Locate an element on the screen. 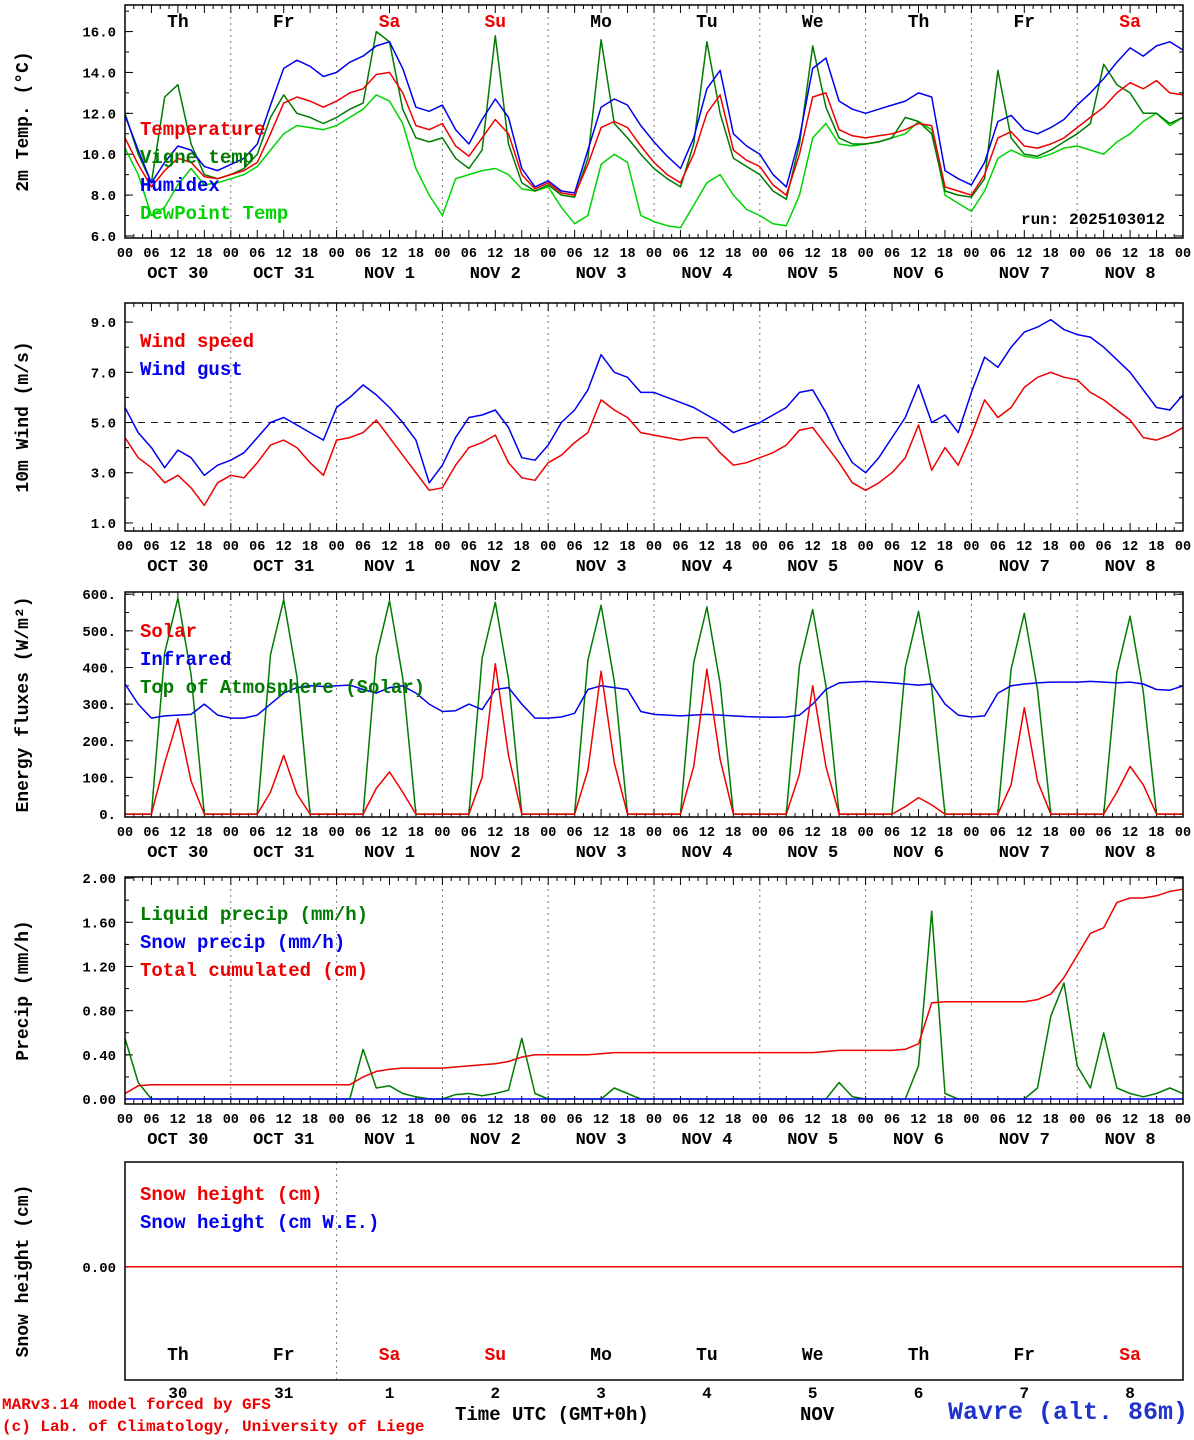 The height and width of the screenshot is (1440, 1194). svg-text: 14.0 is located at coordinates (99, 74).